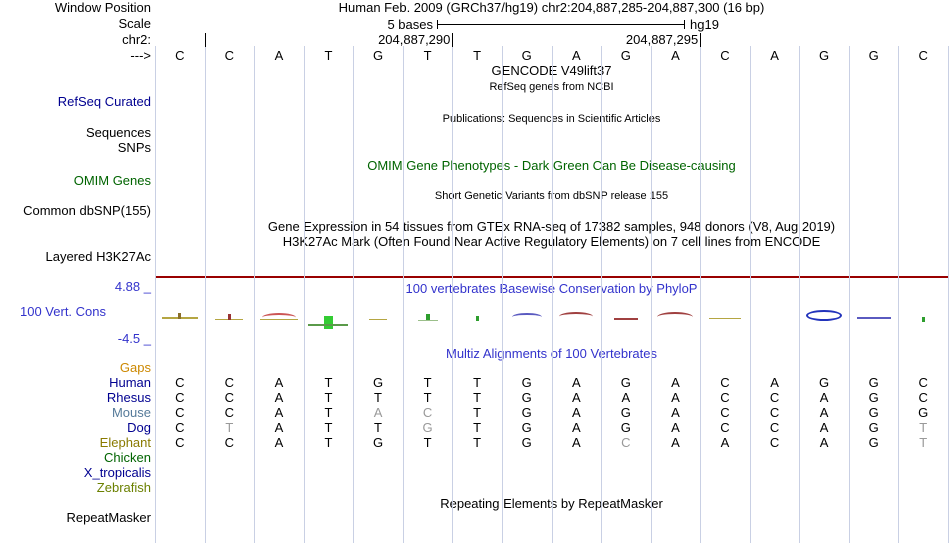  What do you see at coordinates (134, 23) in the screenshot?
I see `row-label-scale: Scale` at bounding box center [134, 23].